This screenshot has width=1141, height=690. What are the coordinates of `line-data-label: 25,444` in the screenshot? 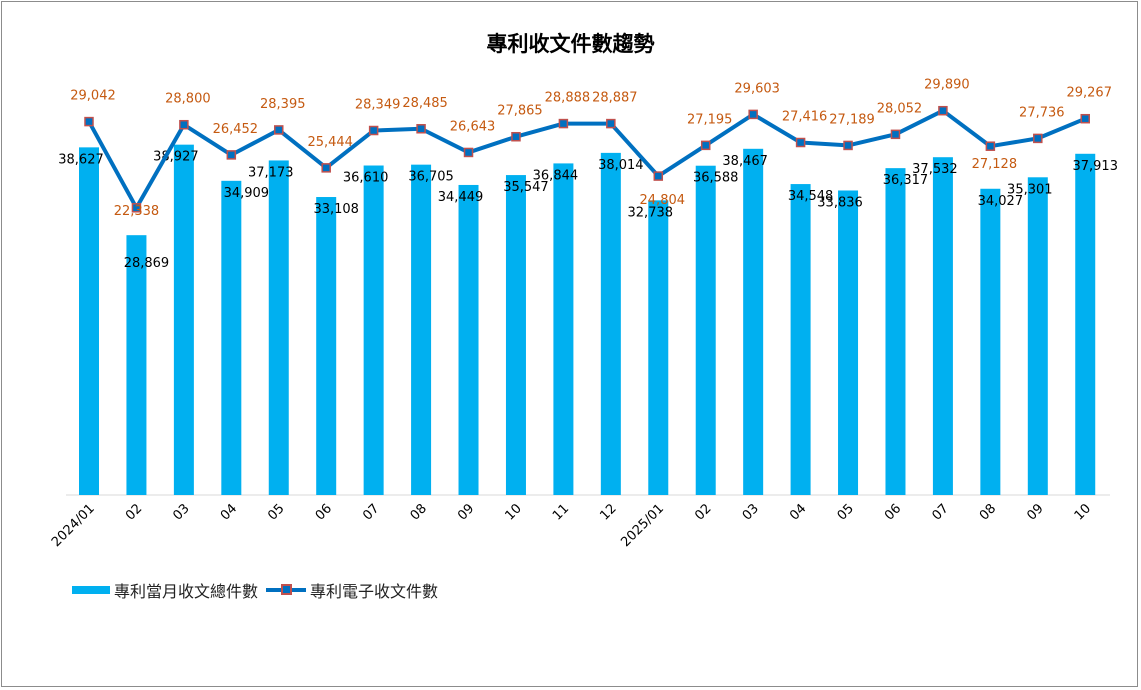 It's located at (330, 142).